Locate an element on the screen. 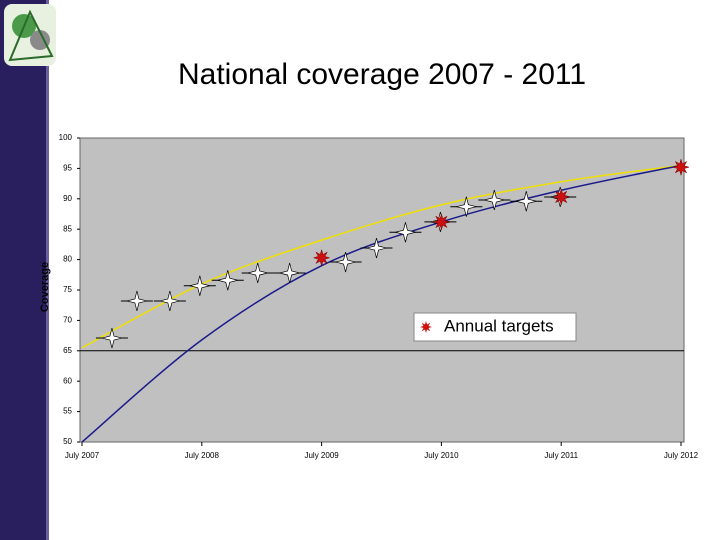 The width and height of the screenshot is (720, 540). y-tick-label: 65 is located at coordinates (67, 350).